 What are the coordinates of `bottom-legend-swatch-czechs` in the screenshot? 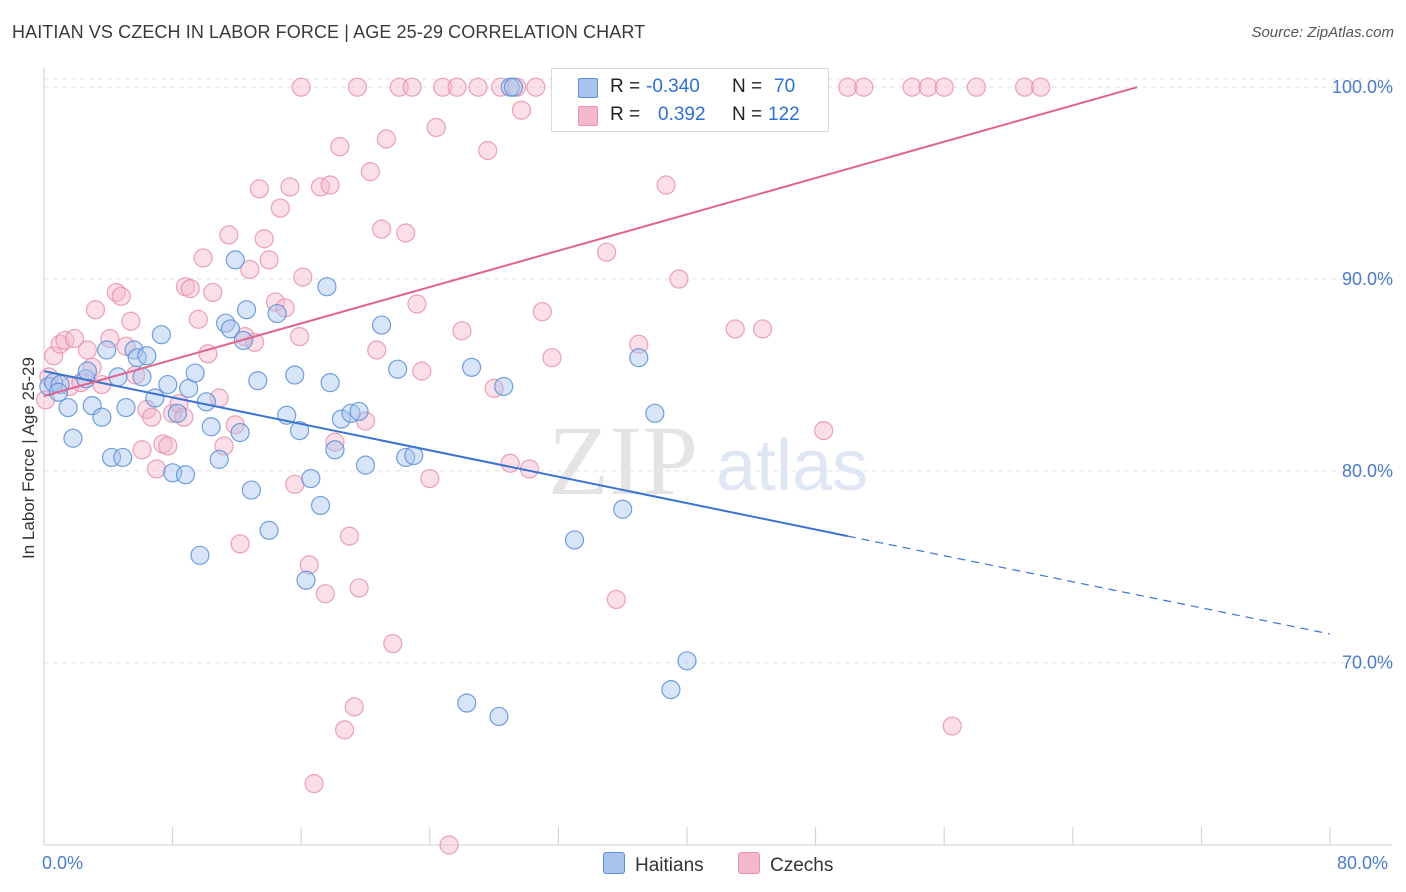 It's located at (749, 863).